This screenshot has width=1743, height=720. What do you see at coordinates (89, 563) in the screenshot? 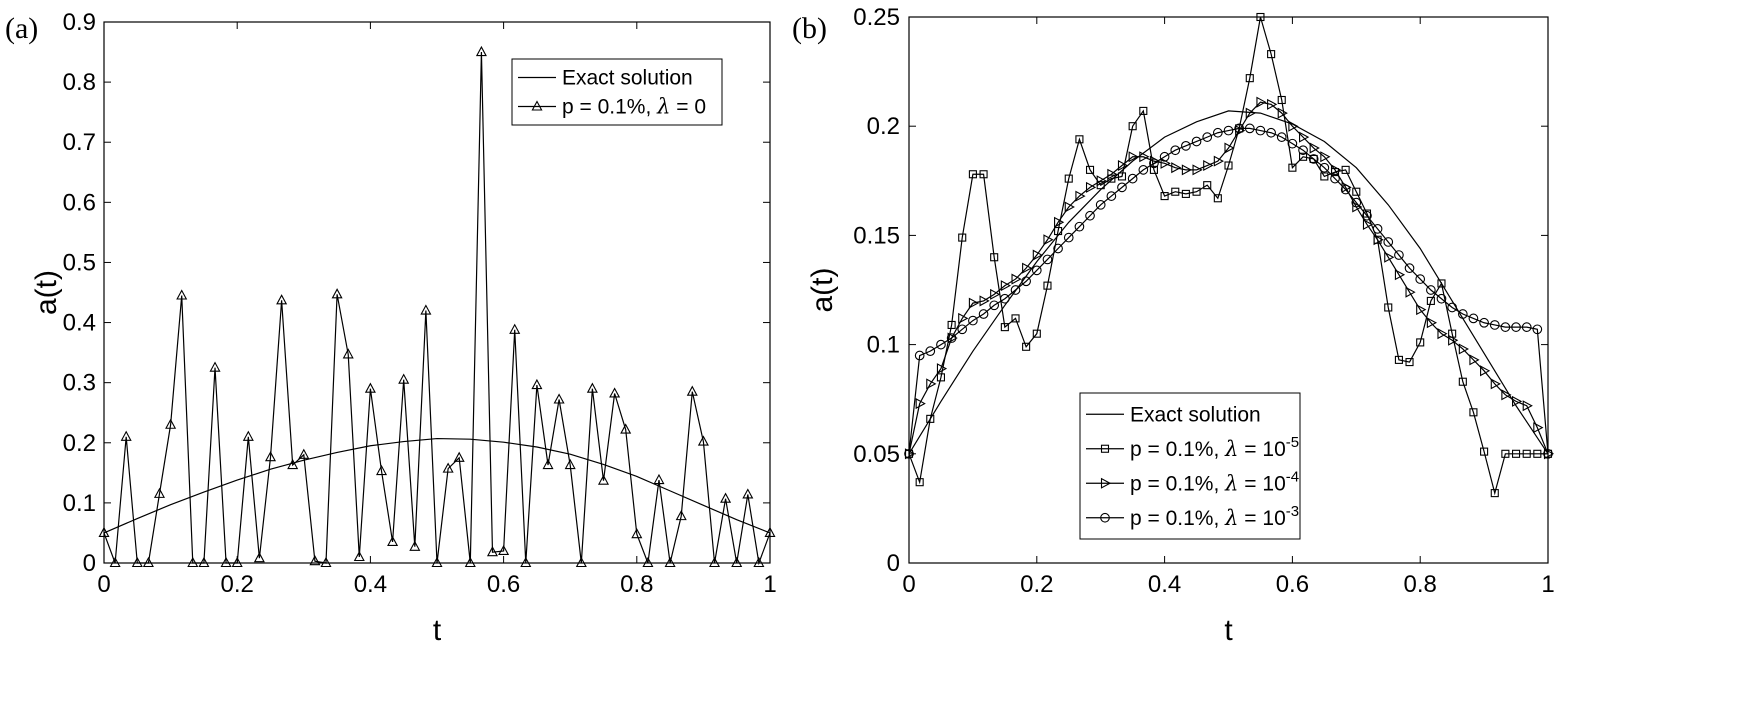
I see `y-tick-label: 0` at bounding box center [89, 563].